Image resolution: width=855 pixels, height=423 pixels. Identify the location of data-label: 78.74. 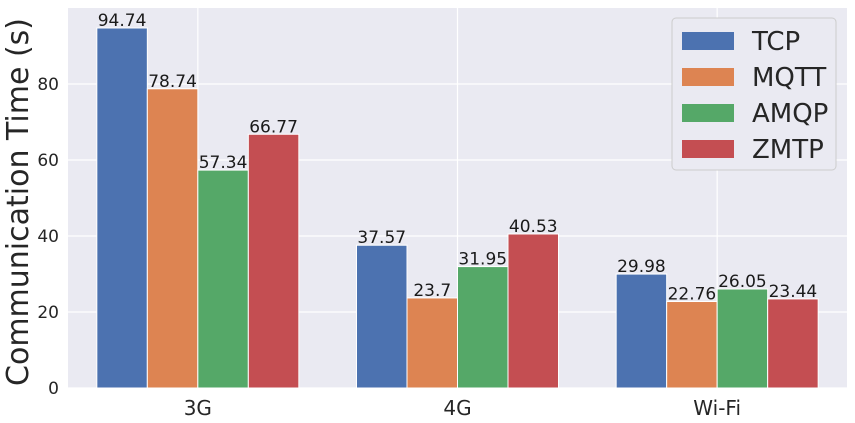
(172, 82).